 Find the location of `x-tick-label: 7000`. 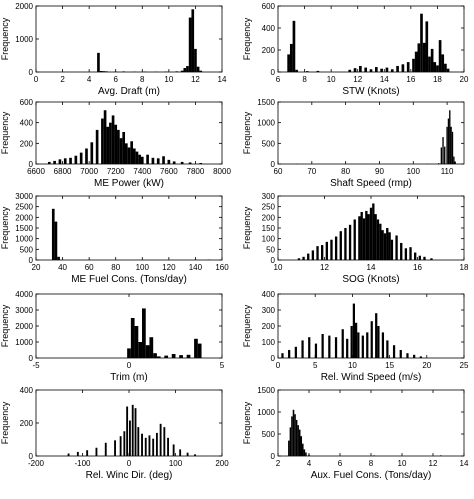

x-tick-label: 7000 is located at coordinates (89, 171).